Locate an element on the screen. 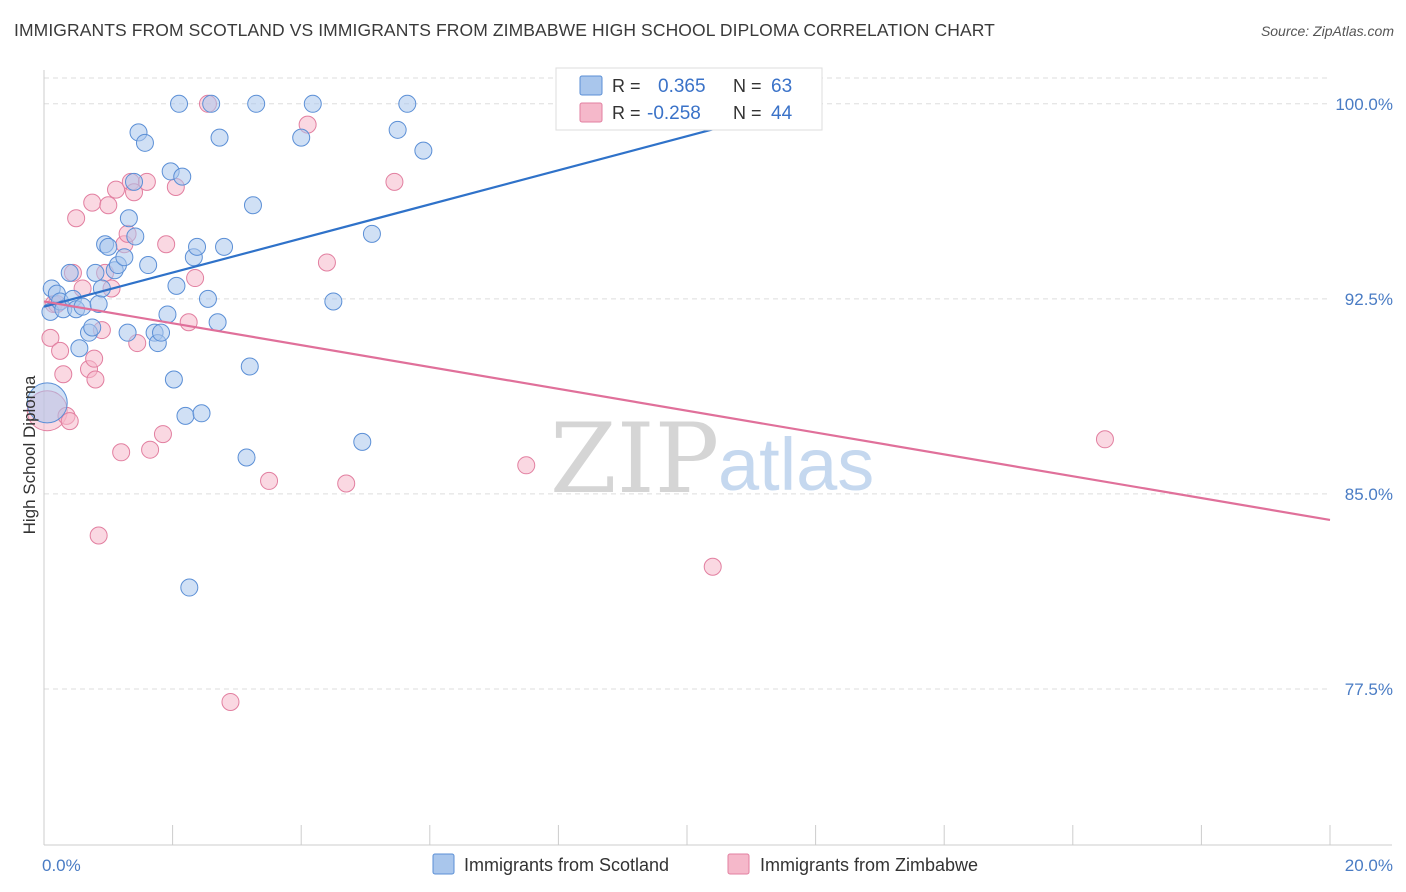 The image size is (1406, 892). stats-n-label-zimbabwe: N = is located at coordinates (747, 113).